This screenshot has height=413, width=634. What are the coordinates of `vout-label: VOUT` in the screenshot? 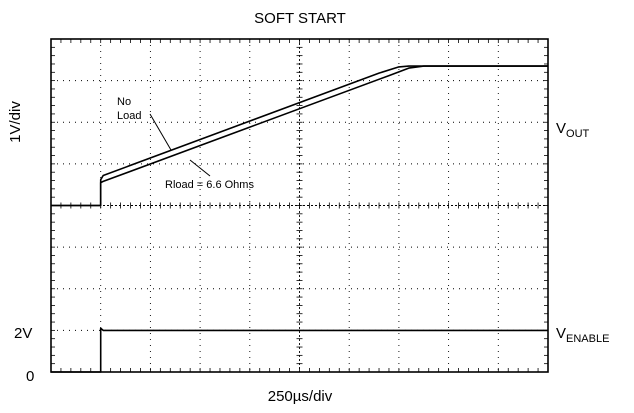 It's located at (573, 130).